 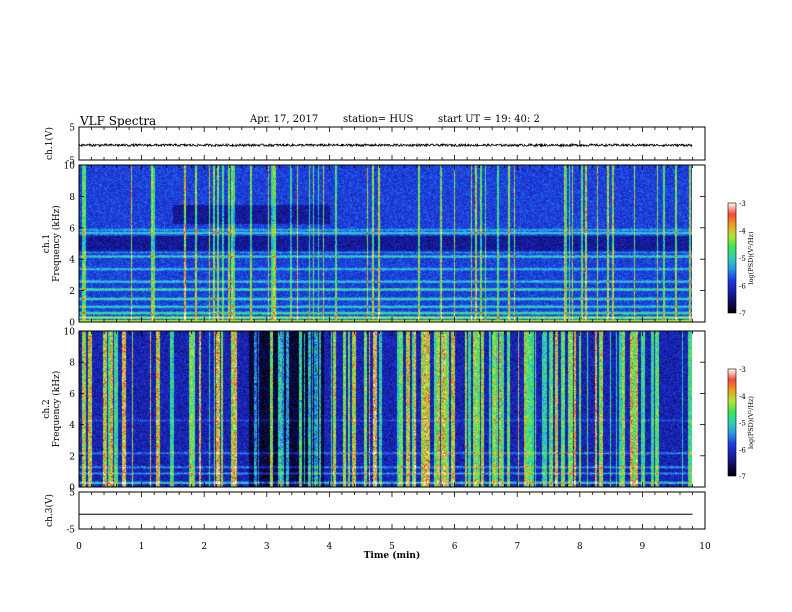 I want to click on plot-title: VLF Spectra, so click(x=118, y=121).